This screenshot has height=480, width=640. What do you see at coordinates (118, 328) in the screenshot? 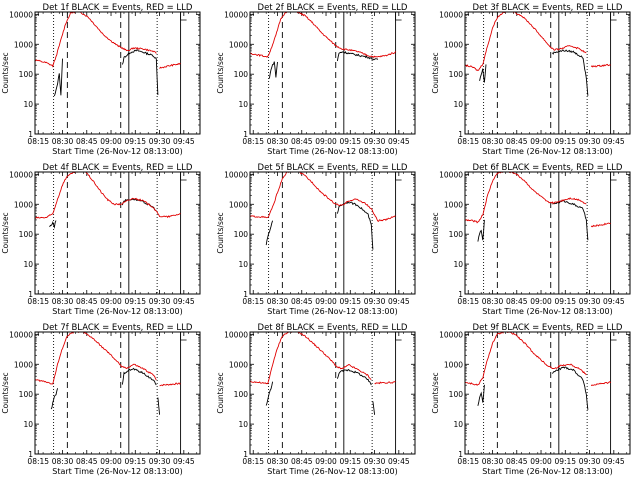
I see `panel-title: Det 7f BLACK = Events, RED = LLD` at bounding box center [118, 328].